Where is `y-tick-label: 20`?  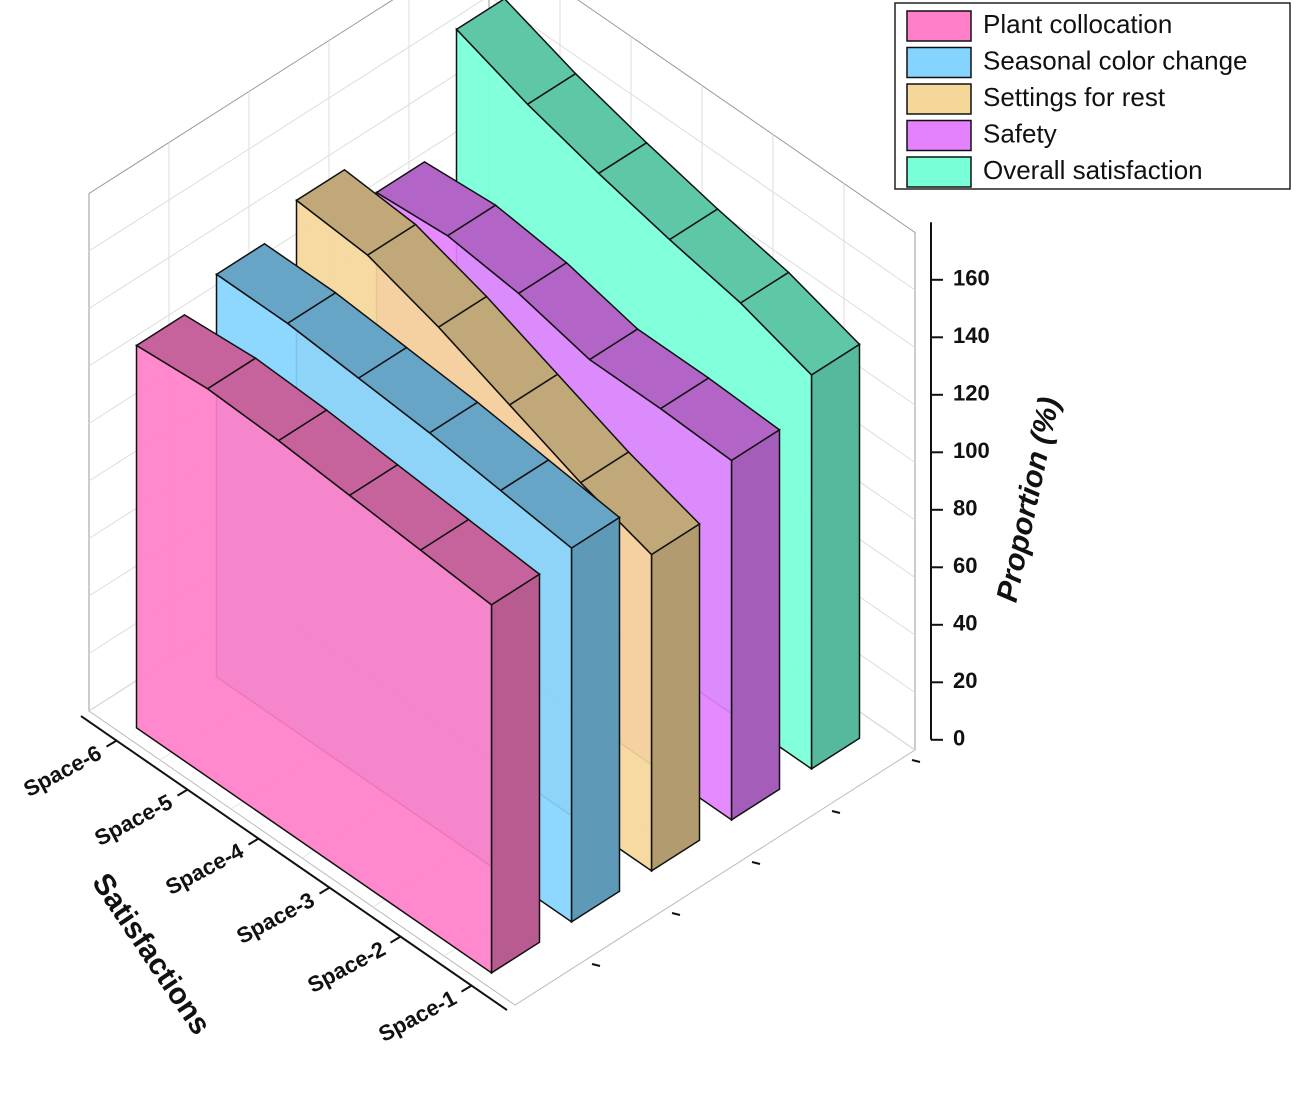 y-tick-label: 20 is located at coordinates (965, 680).